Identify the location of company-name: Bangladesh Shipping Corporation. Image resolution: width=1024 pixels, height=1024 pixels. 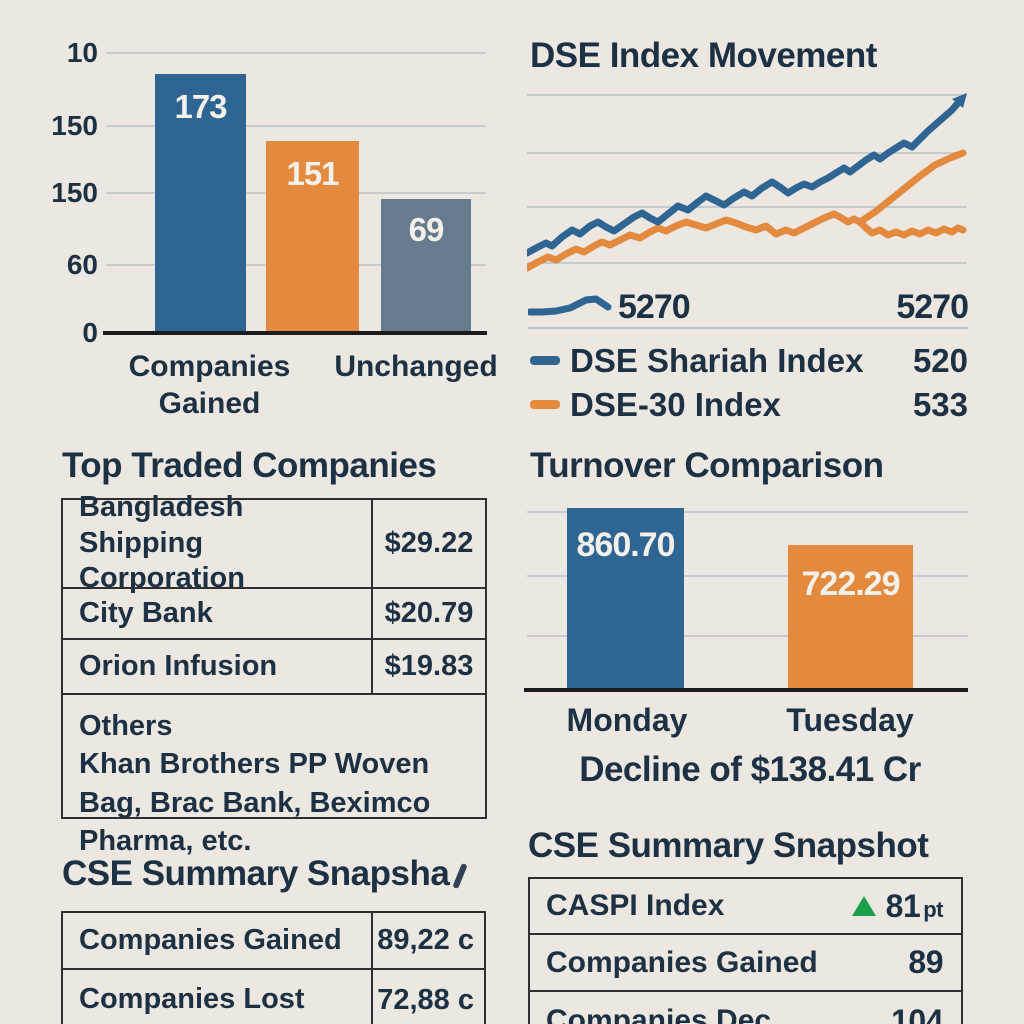
(218, 542).